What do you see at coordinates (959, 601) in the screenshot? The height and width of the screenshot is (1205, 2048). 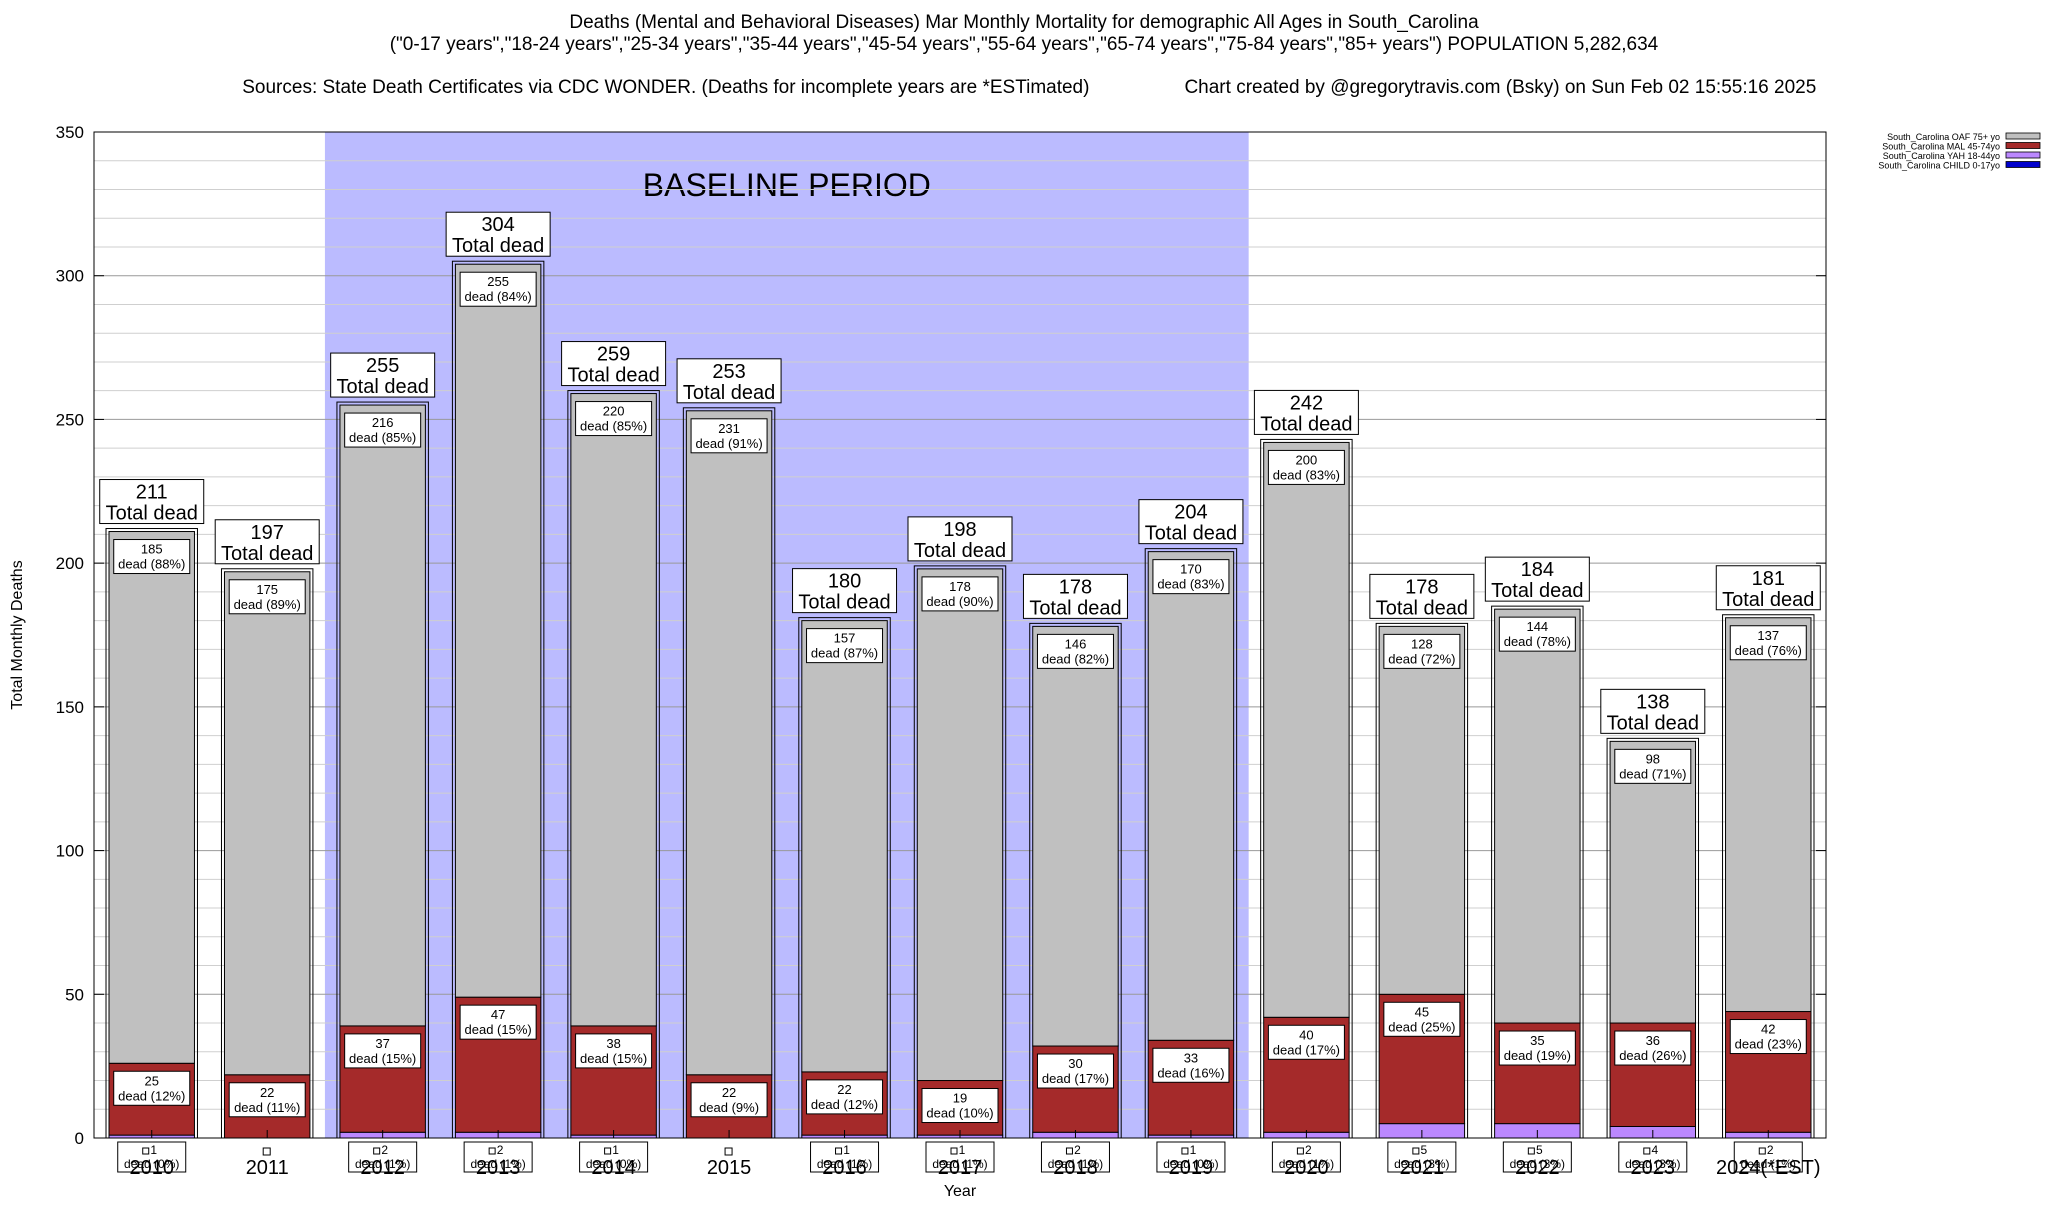 I see `oaf-label-pct: dead (90%)` at bounding box center [959, 601].